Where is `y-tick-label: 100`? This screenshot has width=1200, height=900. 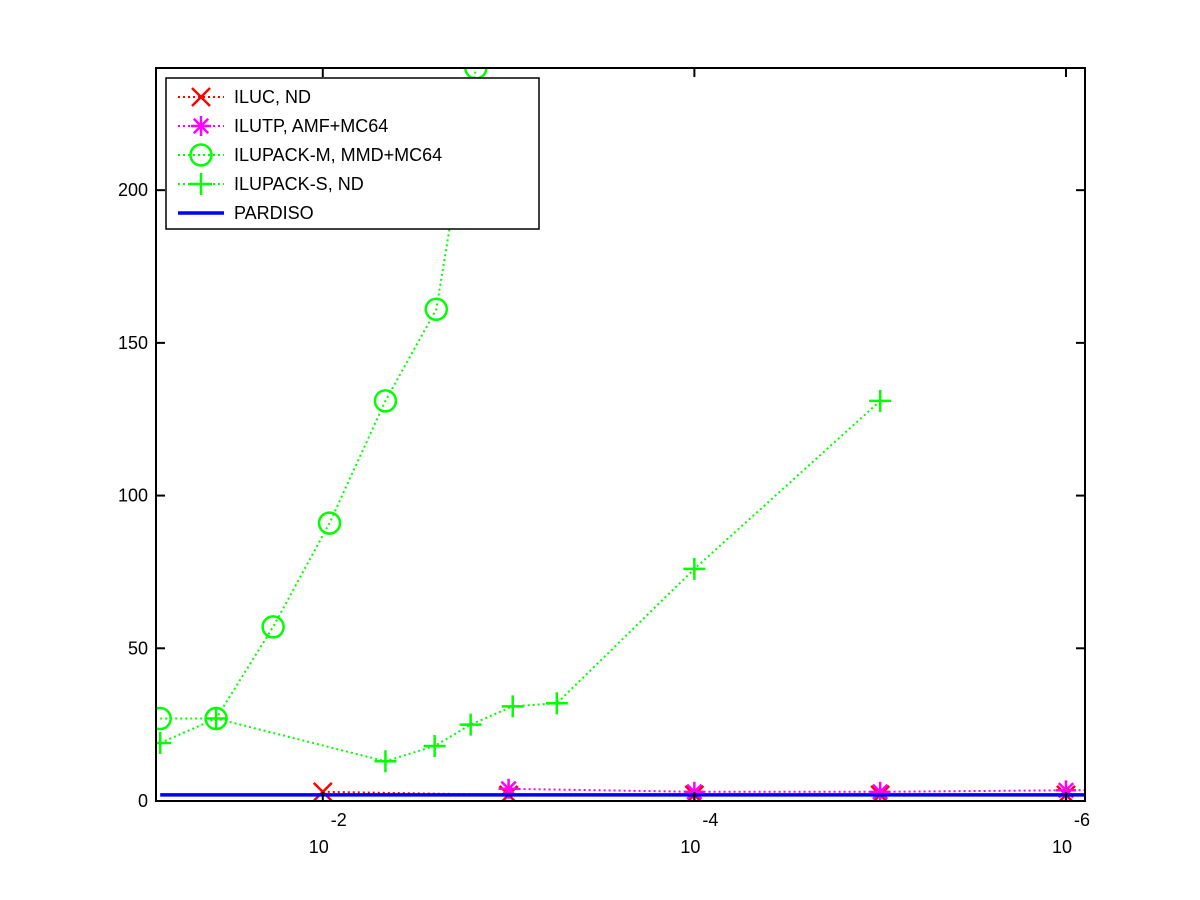
y-tick-label: 100 is located at coordinates (133, 496).